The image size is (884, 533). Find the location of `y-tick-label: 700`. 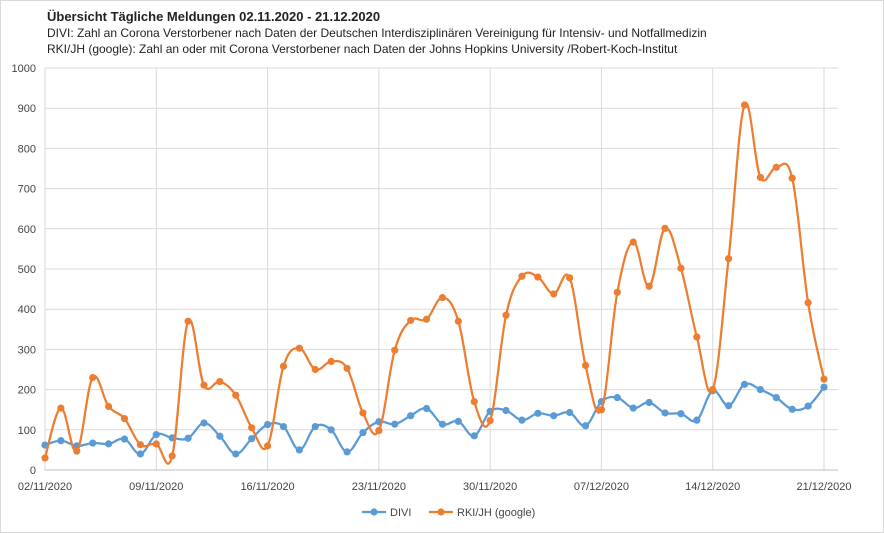

y-tick-label: 700 is located at coordinates (27, 190).